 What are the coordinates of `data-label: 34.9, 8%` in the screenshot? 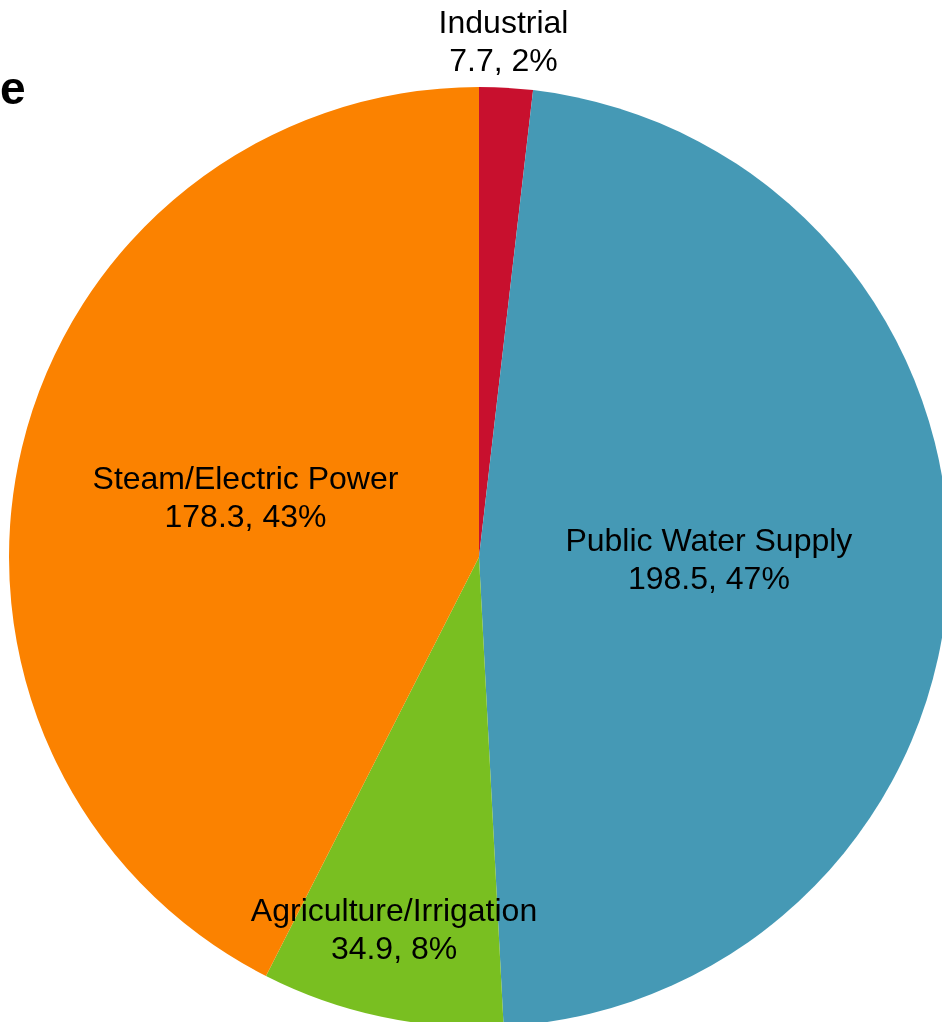 It's located at (394, 948).